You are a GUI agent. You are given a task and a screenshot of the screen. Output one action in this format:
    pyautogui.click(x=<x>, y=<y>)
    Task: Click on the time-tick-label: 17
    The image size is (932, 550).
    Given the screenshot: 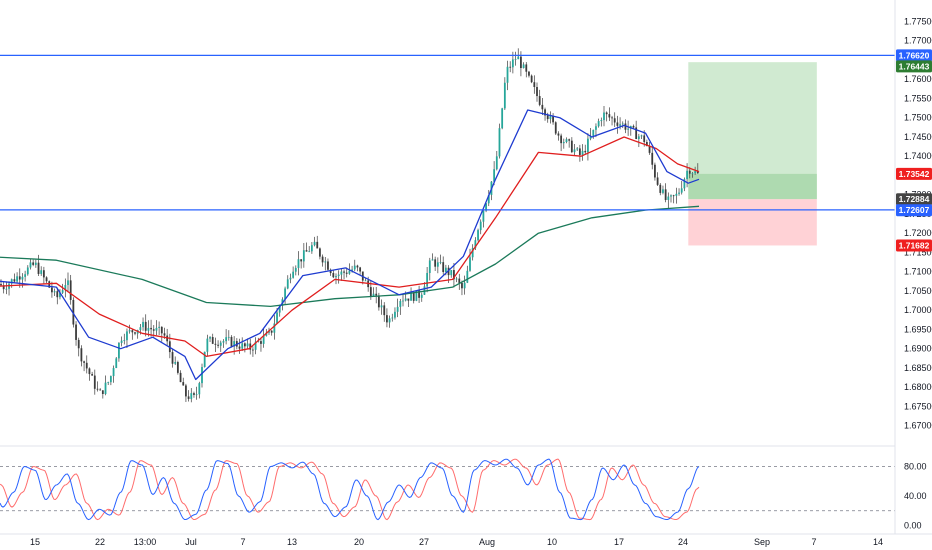 What is the action you would take?
    pyautogui.click(x=619, y=542)
    